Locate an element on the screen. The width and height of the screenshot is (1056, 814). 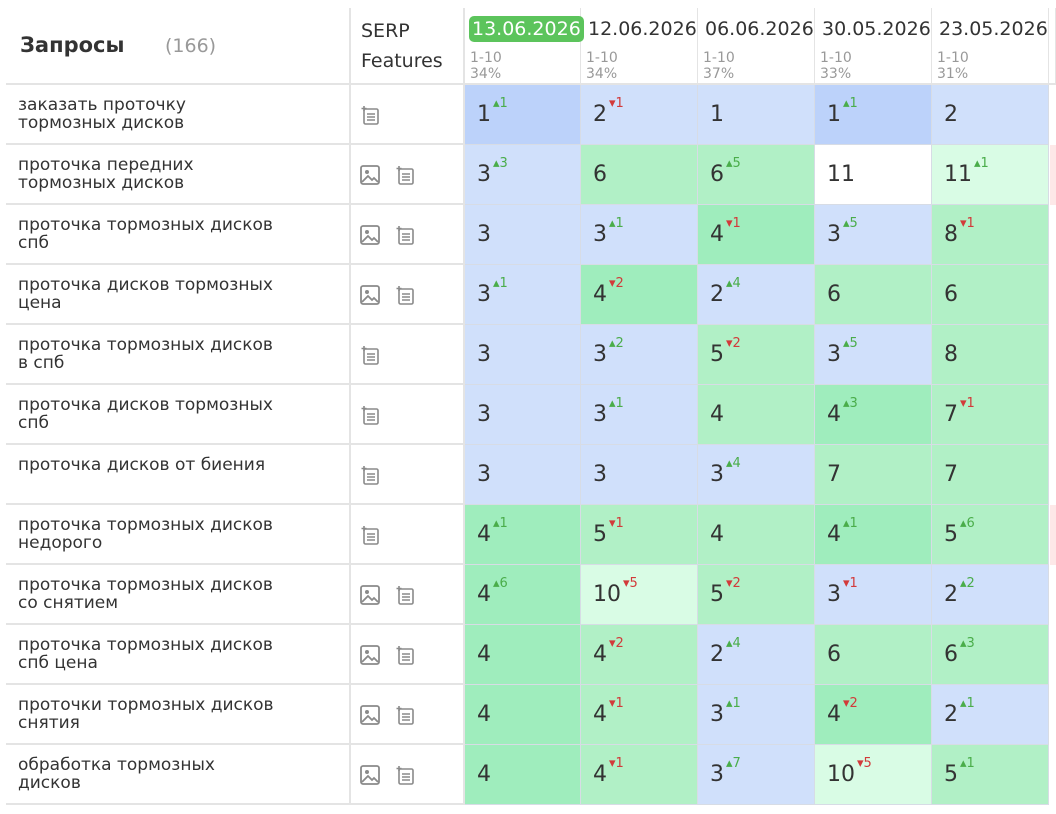
query-text: проточка тормозных дисков недорого is located at coordinates (145, 534).